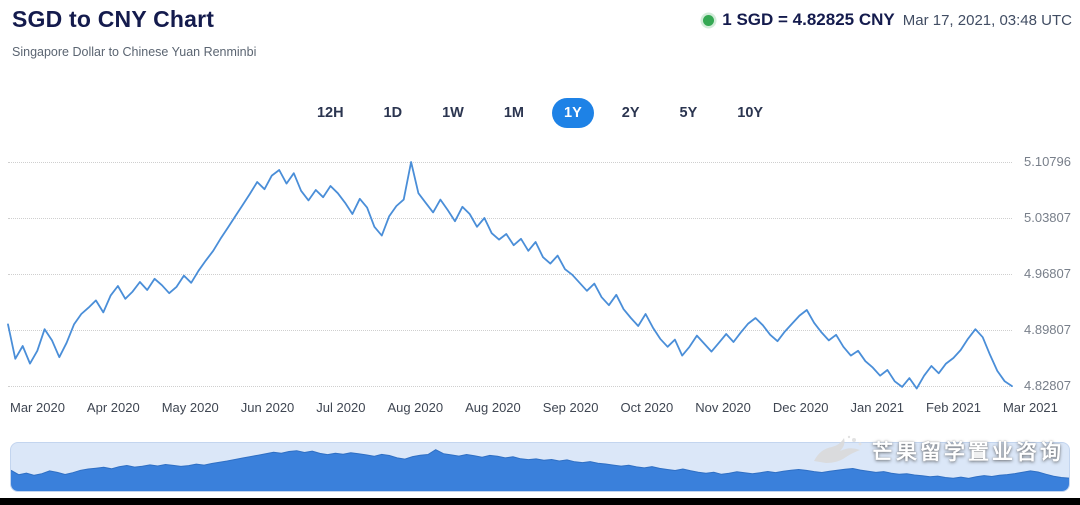  Describe the element at coordinates (267, 407) in the screenshot. I see `x-axis-label: Jun 2020` at that location.